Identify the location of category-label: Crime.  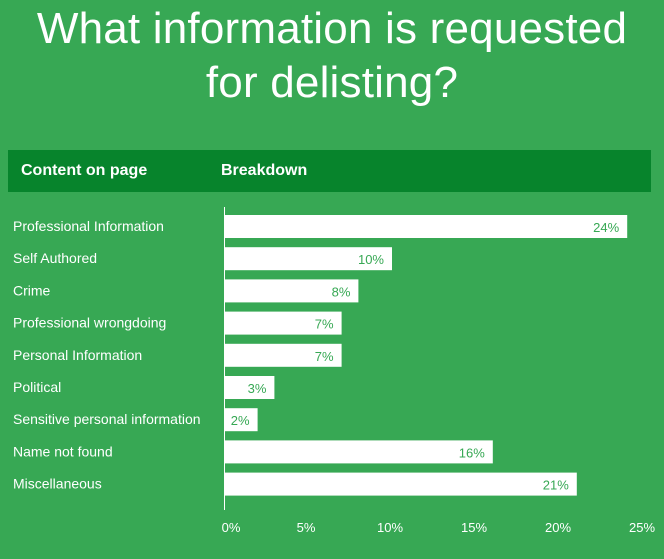
(32, 290).